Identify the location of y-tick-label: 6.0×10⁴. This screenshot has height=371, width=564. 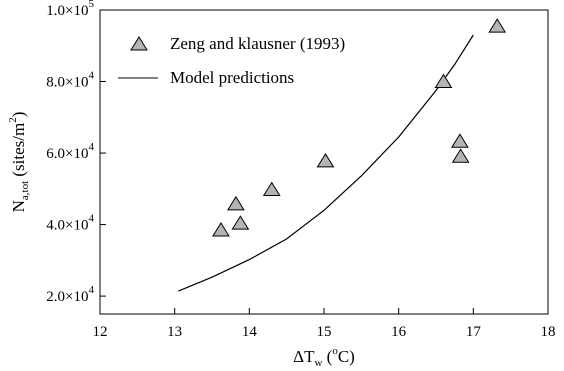
(70, 151).